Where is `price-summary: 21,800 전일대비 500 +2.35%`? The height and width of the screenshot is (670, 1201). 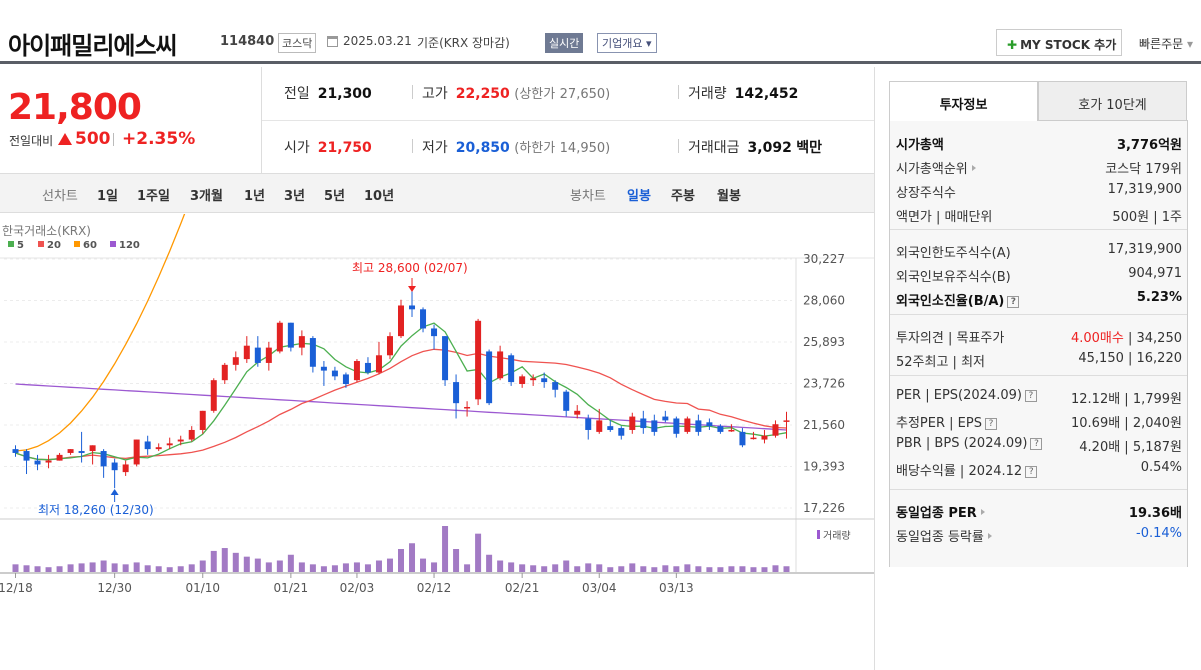
price-summary: 21,800 전일대비 500 +2.35% is located at coordinates (131, 120).